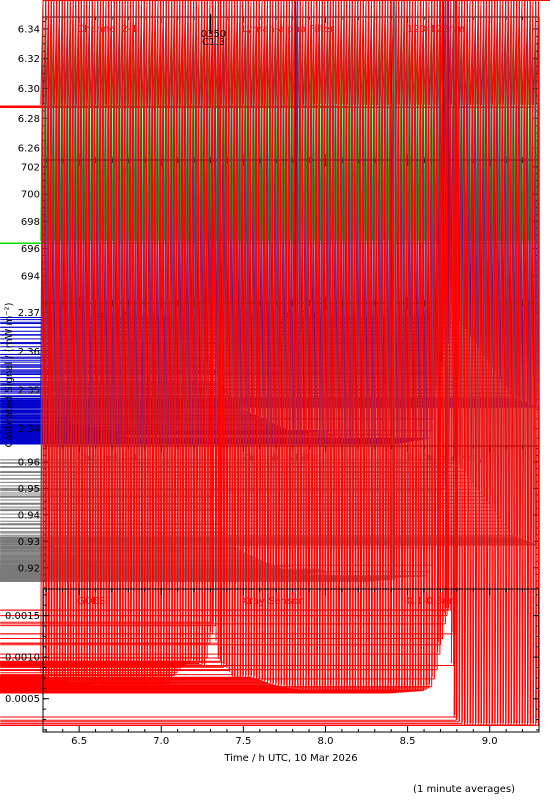  I want to click on y-tick-label: 6.30, so click(29, 89).